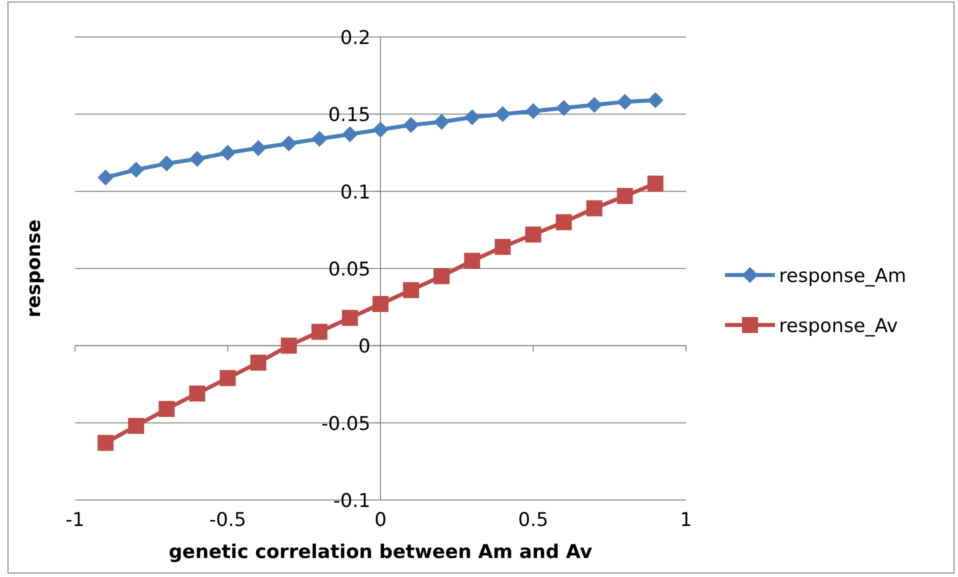 The image size is (958, 577). I want to click on x-tick-label: -1, so click(75, 520).